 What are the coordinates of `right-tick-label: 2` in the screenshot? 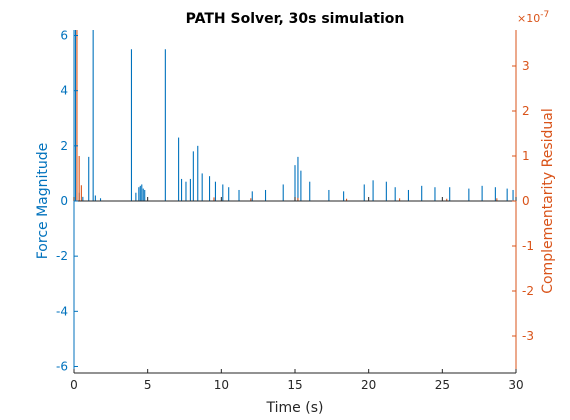 It's located at (526, 111).